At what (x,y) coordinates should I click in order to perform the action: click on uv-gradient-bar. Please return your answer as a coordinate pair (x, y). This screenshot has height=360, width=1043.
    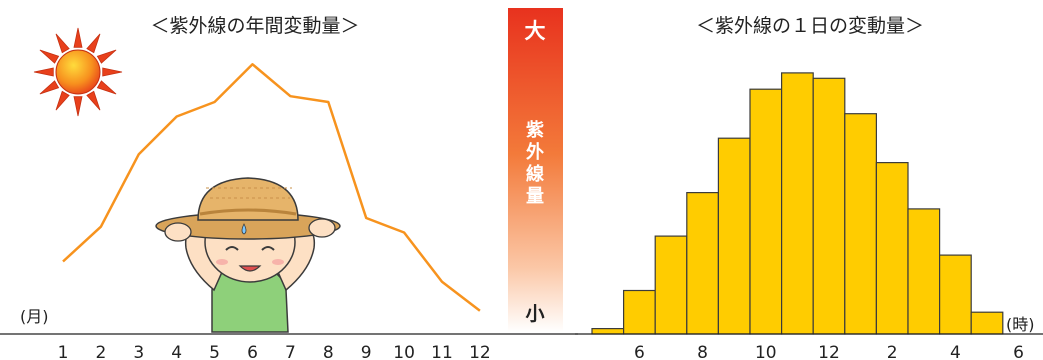
    Looking at the image, I should click on (535, 170).